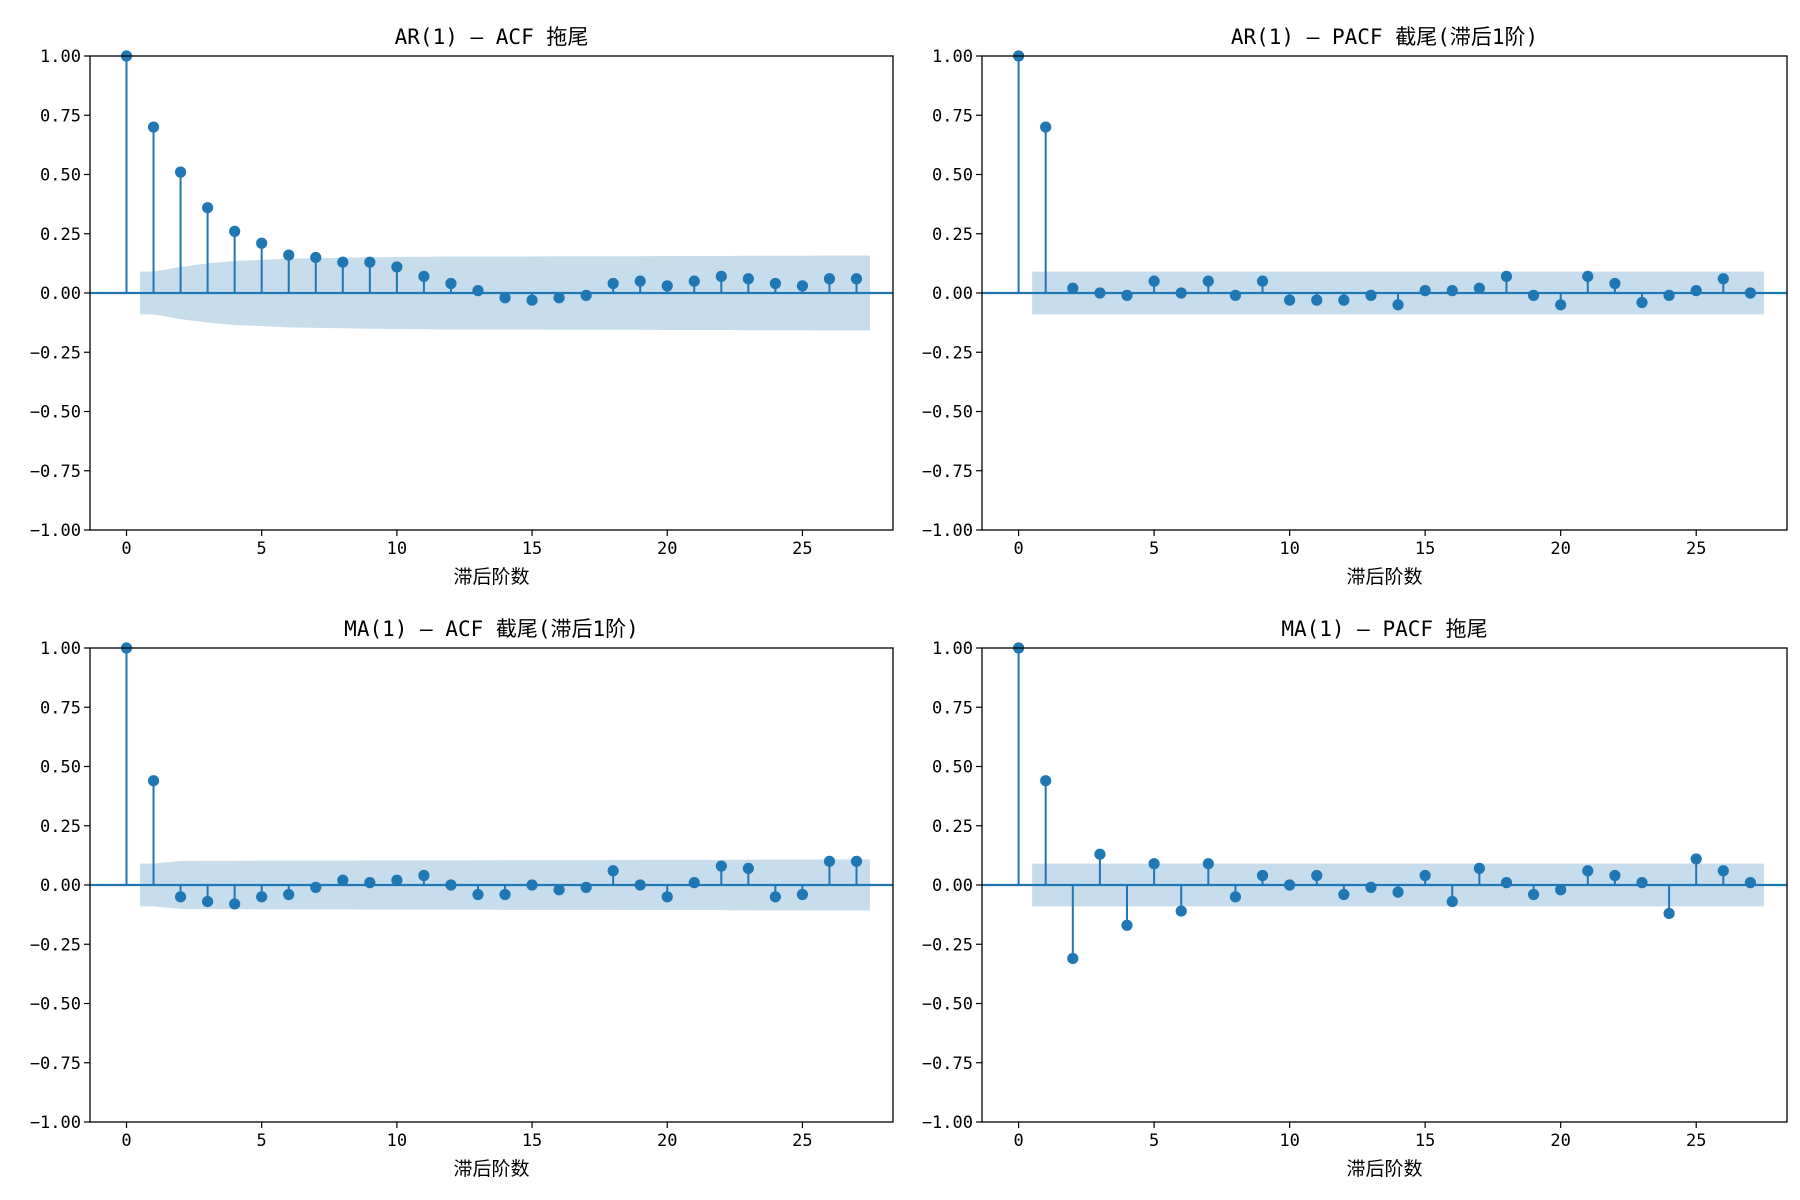 The height and width of the screenshot is (1200, 1800). What do you see at coordinates (491, 629) in the screenshot?
I see `chart-title: MA(1) — ACF 截尾(滞后1阶)` at bounding box center [491, 629].